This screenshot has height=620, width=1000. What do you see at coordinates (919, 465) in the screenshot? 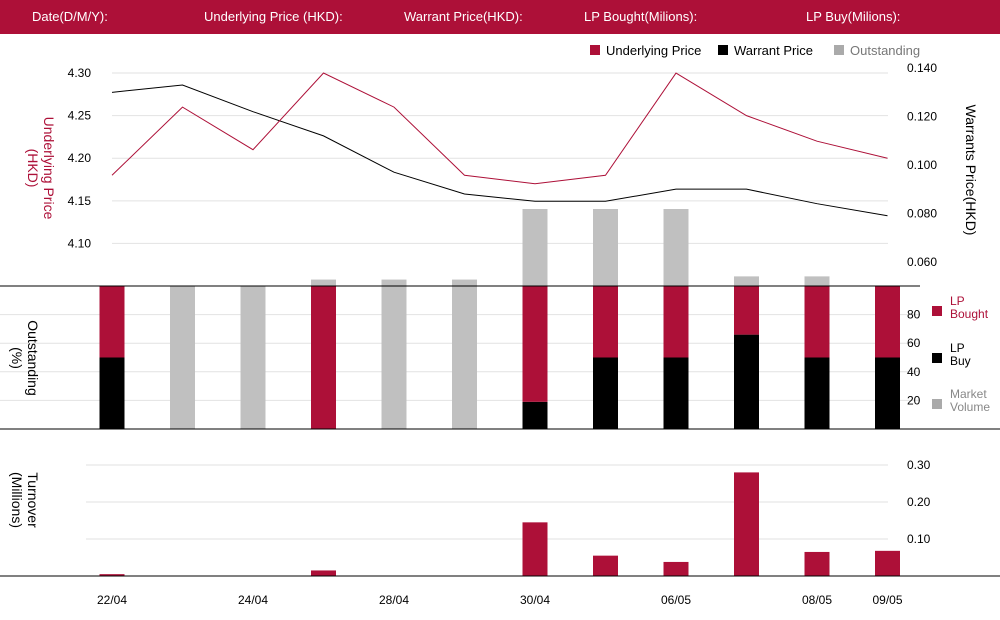
I see `bottom-tick-label: 0.30` at bounding box center [919, 465].